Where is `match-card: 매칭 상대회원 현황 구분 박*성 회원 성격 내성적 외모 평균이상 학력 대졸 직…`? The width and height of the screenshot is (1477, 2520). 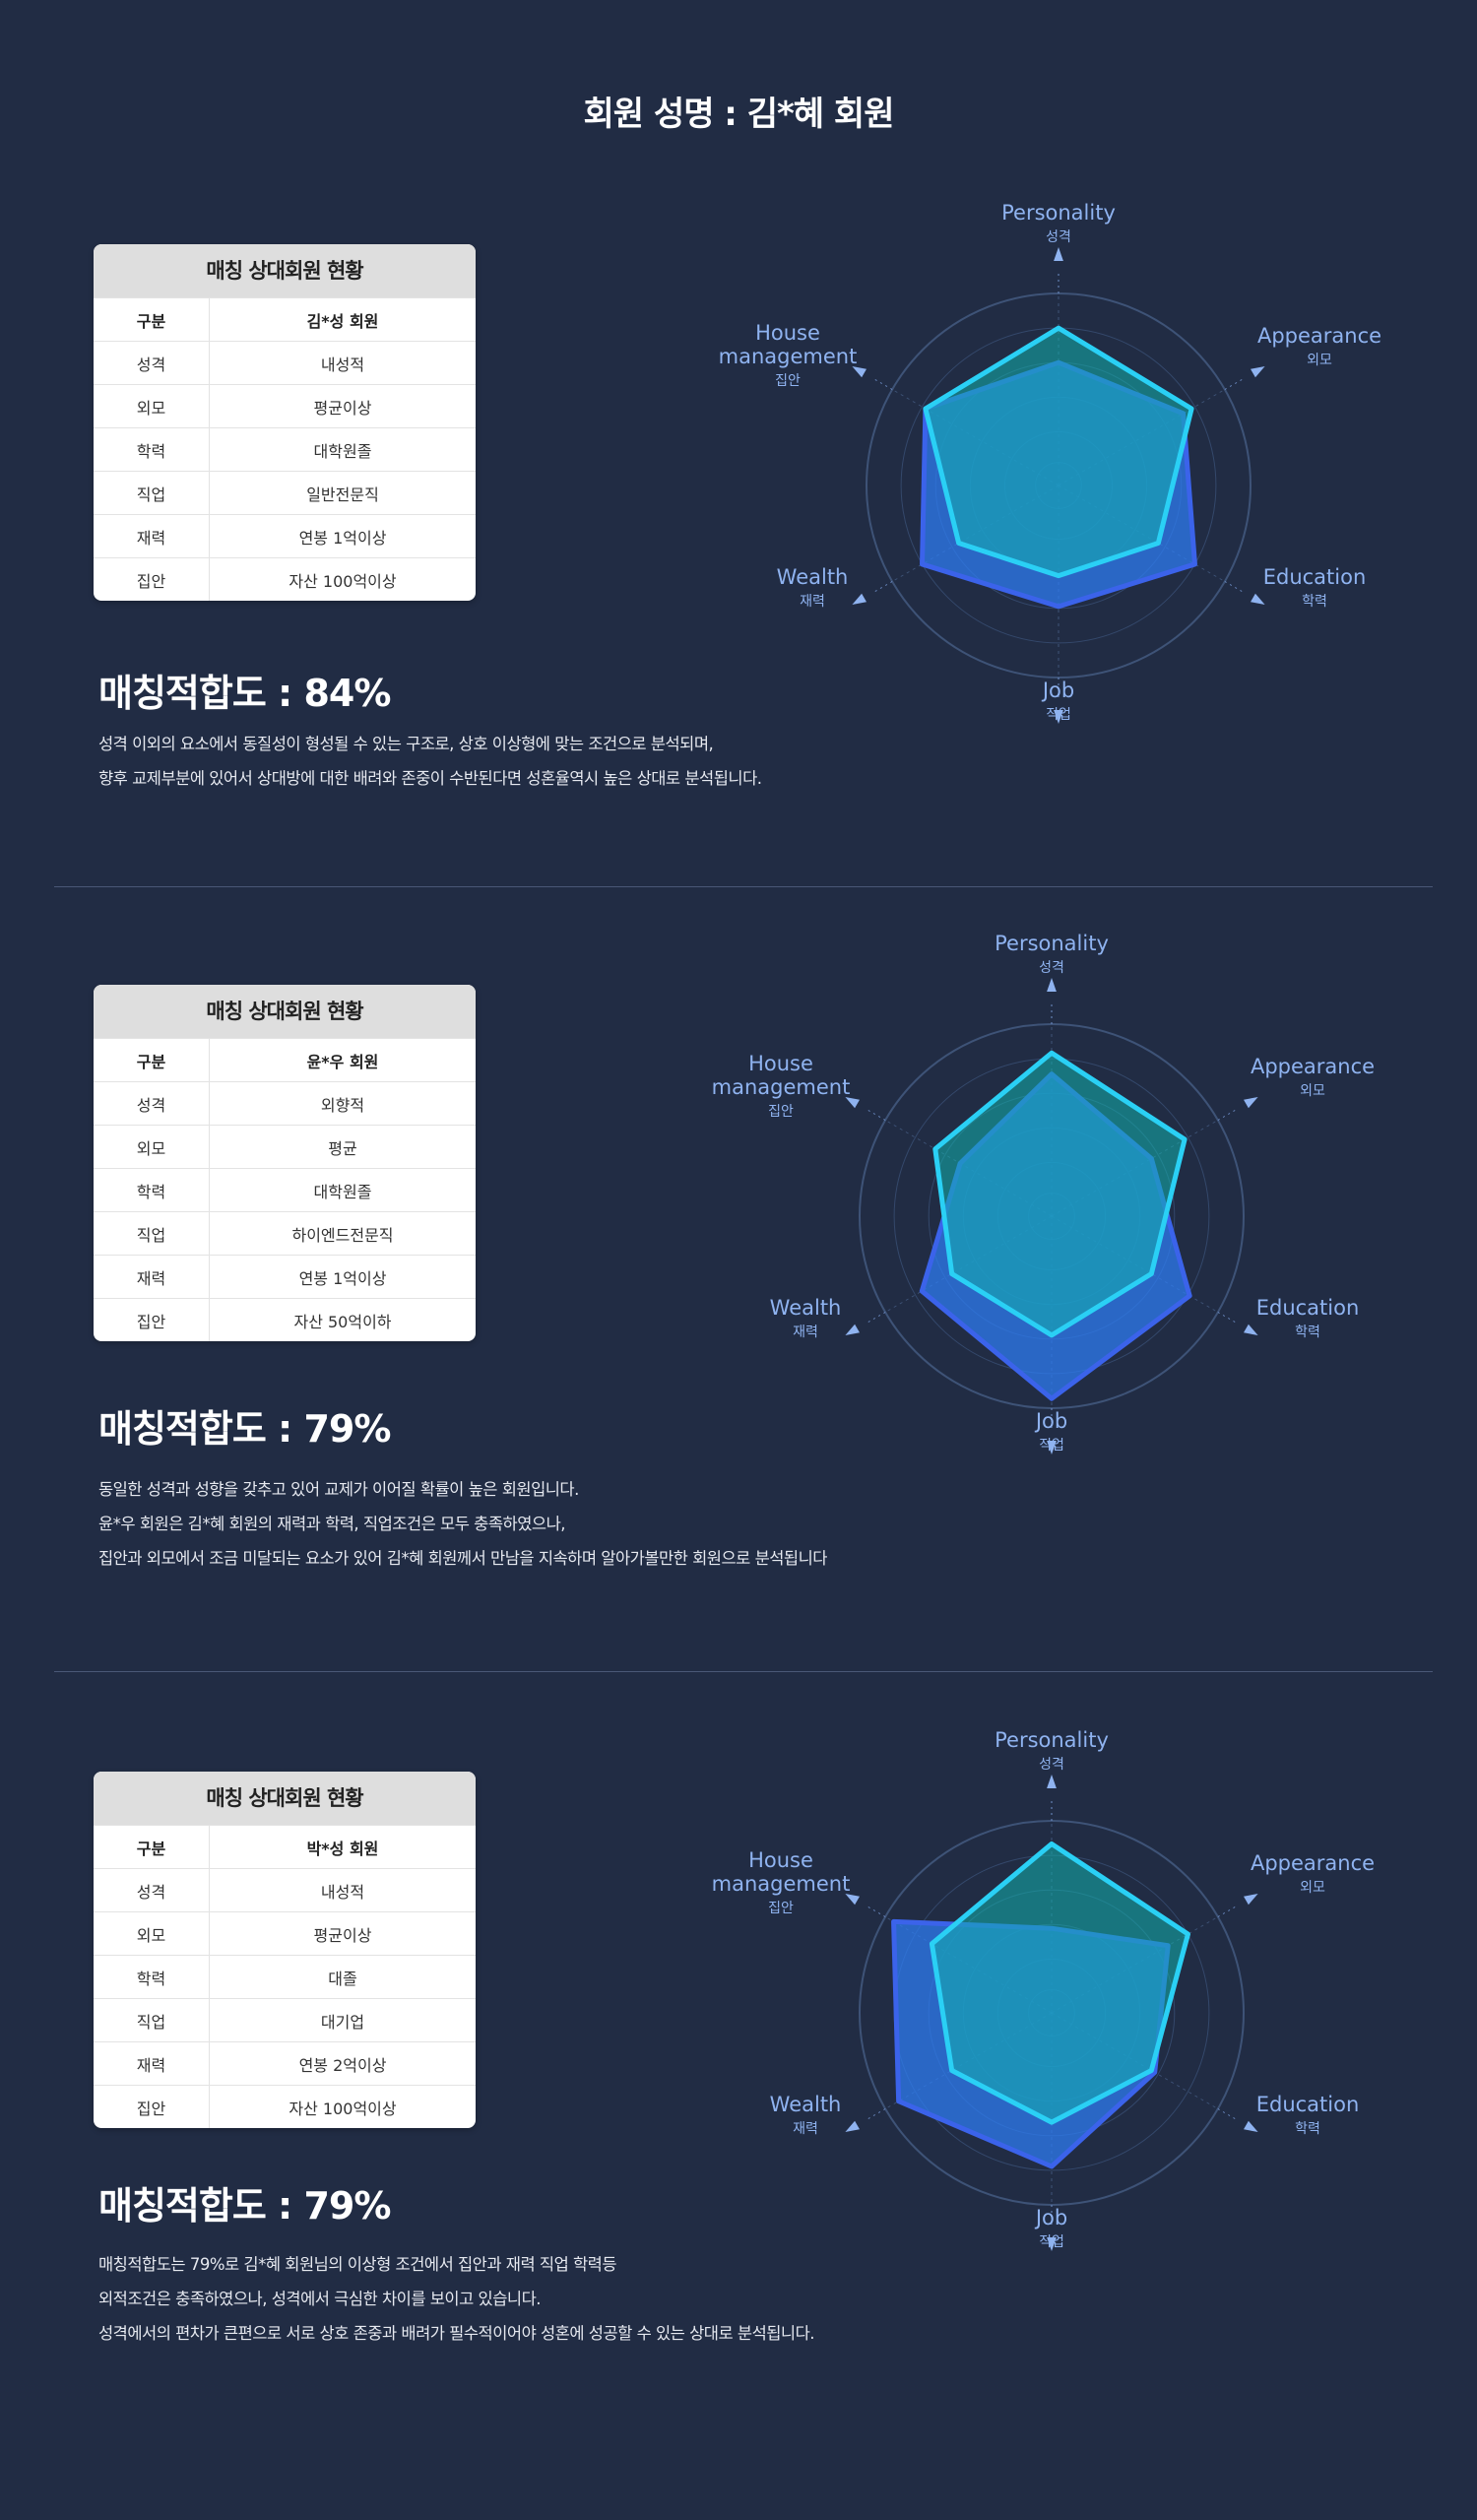 match-card: 매칭 상대회원 현황 구분 박*성 회원 성격 내성적 외모 평균이상 학력 대졸 직… is located at coordinates (285, 1950).